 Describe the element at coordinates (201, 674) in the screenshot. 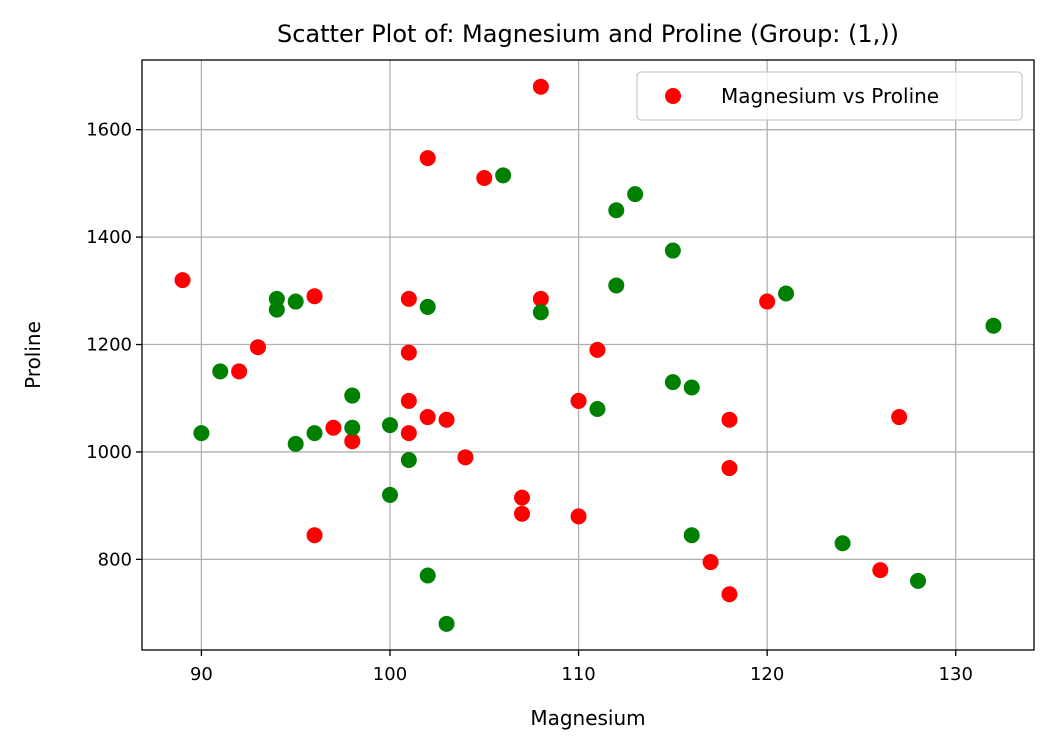

I see `x-tick-label: 90` at that location.